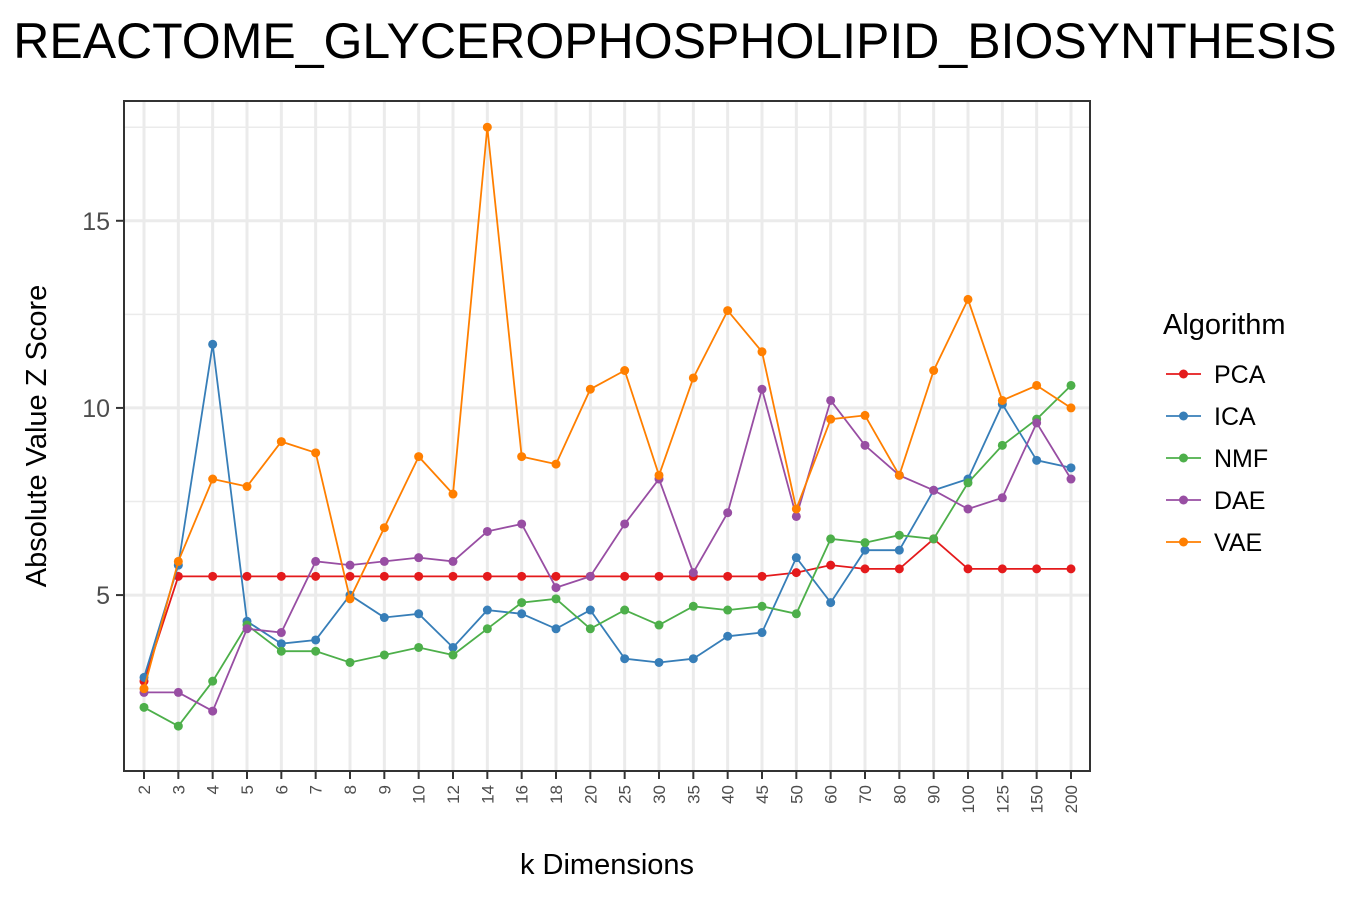 The image size is (1350, 900). What do you see at coordinates (607, 865) in the screenshot?
I see `x-axis-label: k Dimensions` at bounding box center [607, 865].